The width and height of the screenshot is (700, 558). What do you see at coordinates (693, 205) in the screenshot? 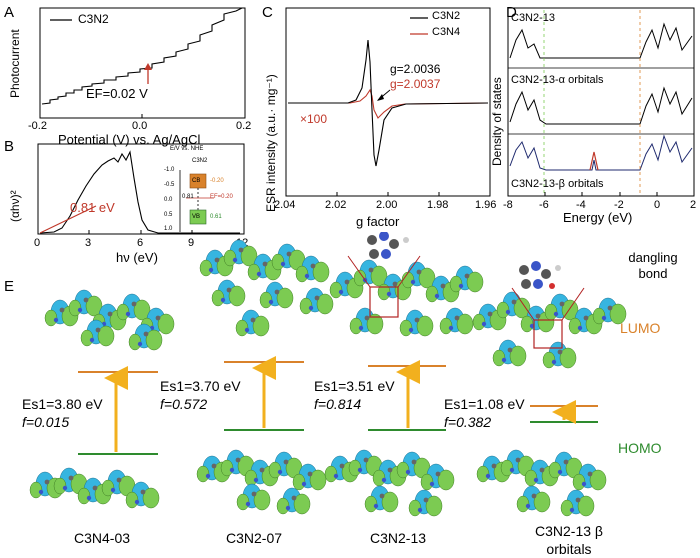
I see `panel-d-xtick-5: 2` at bounding box center [693, 205].